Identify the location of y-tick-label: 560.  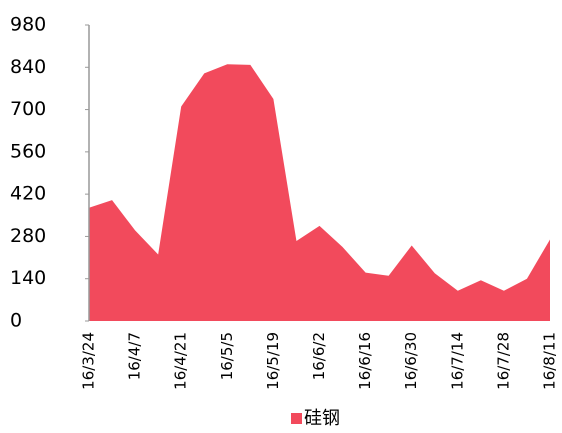
(28, 151).